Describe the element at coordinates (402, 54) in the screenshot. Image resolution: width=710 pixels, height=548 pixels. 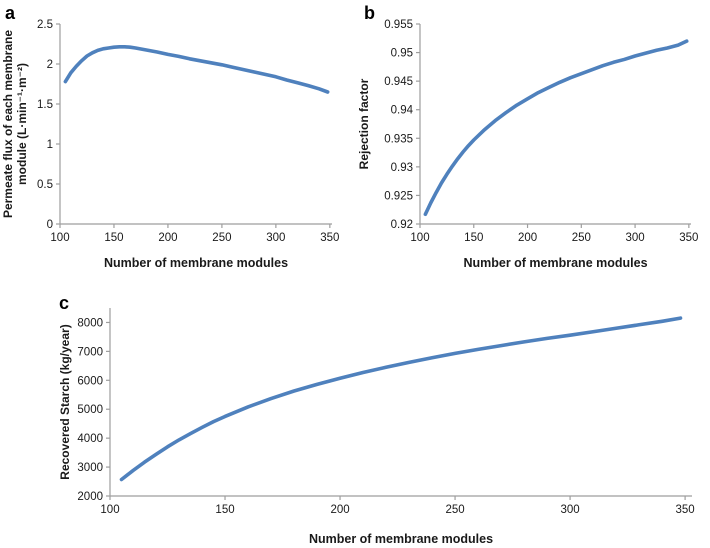
I see `svg-text: 0.95` at that location.